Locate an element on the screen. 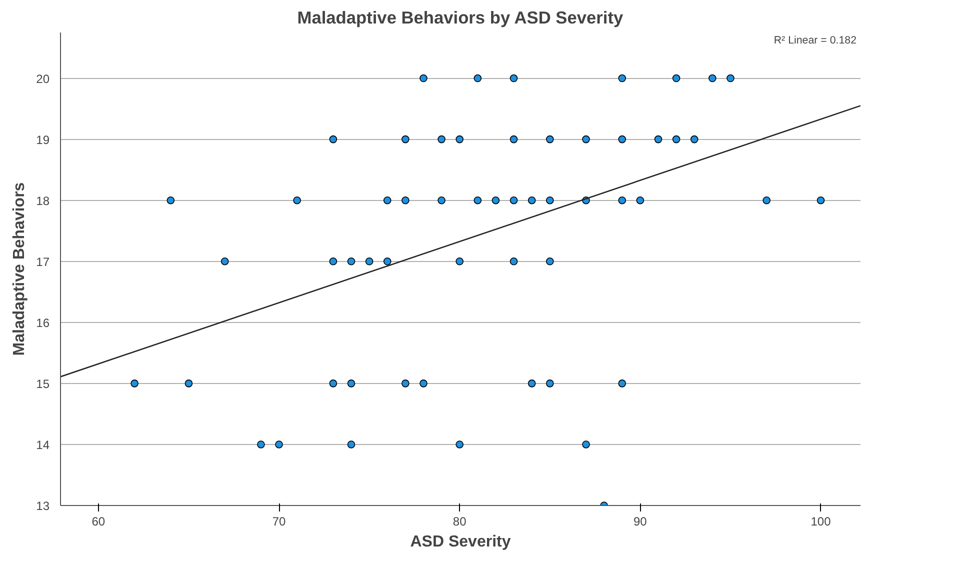 The width and height of the screenshot is (968, 563). x-axis-title: ASD Severity is located at coordinates (460, 542).